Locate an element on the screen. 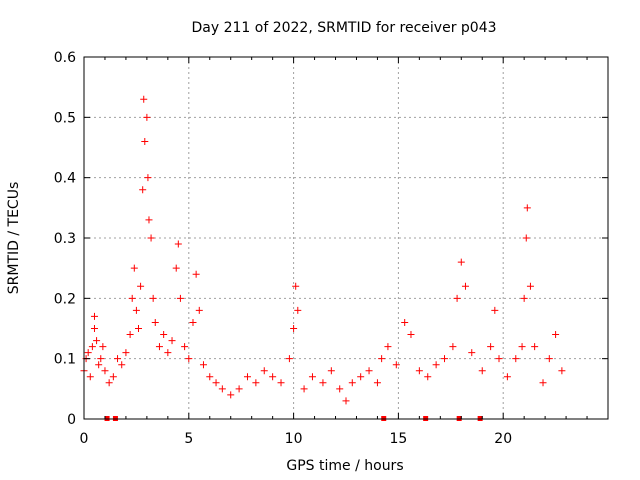 This screenshot has height=480, width=640. y-tick-label: 0.6 is located at coordinates (65, 58).